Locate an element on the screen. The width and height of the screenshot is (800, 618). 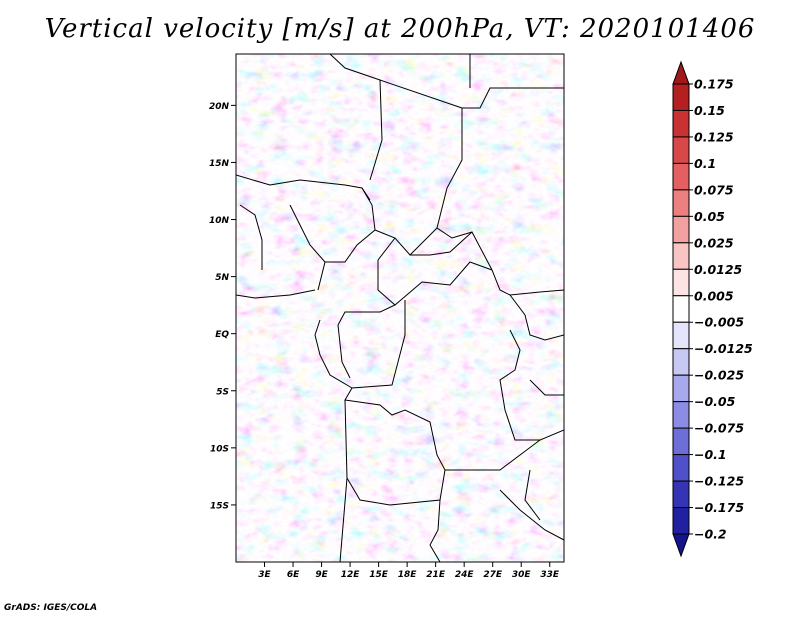
x-tick-label: 3E is located at coordinates (264, 575).